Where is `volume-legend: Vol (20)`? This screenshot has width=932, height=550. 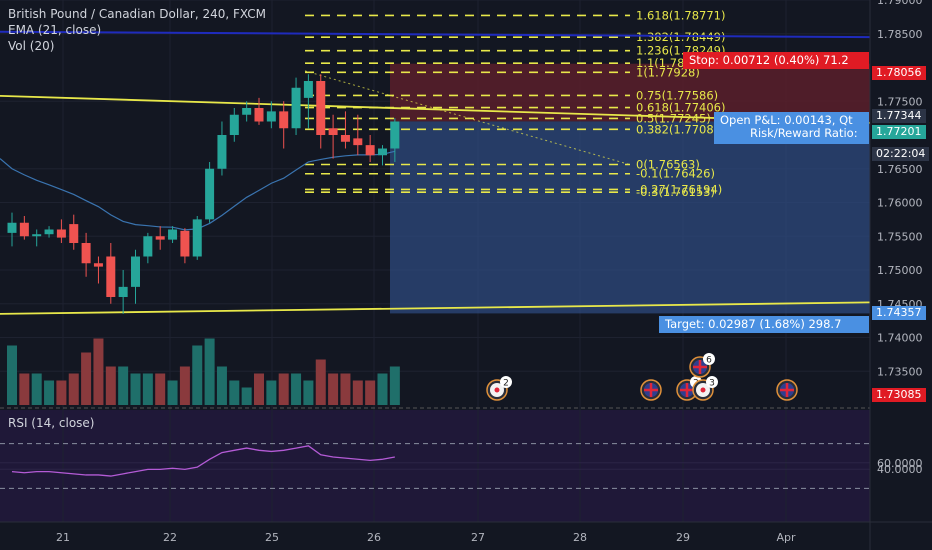
volume-legend: Vol (20) is located at coordinates (31, 46).